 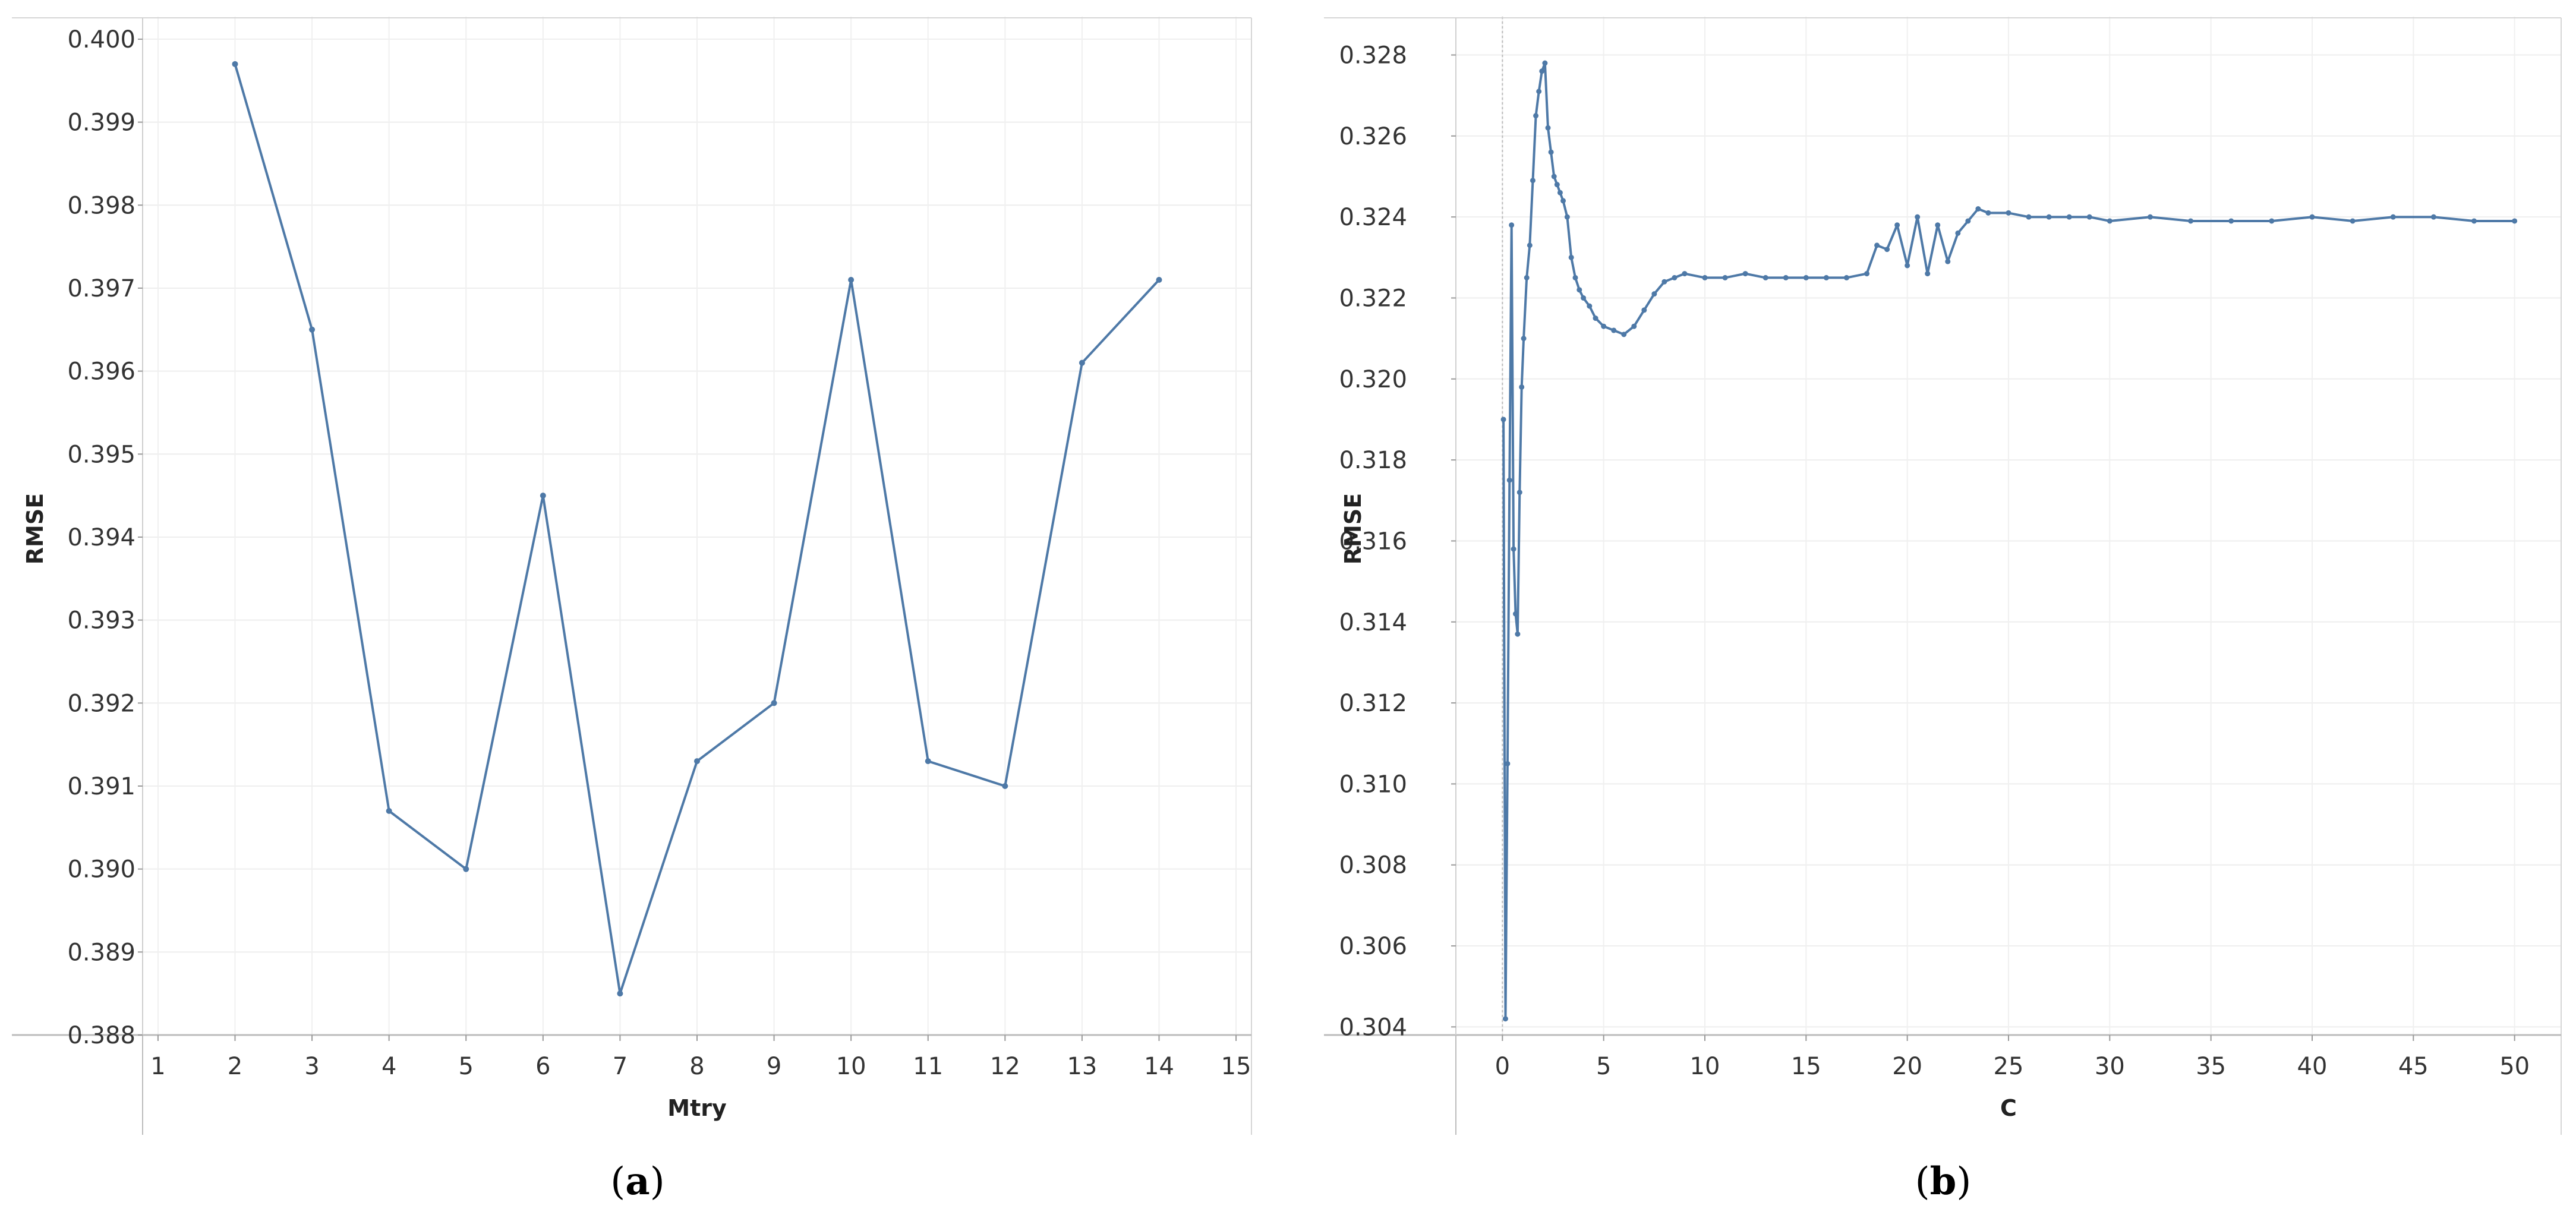 I want to click on y-tick-label: 0.398, so click(x=101, y=205).